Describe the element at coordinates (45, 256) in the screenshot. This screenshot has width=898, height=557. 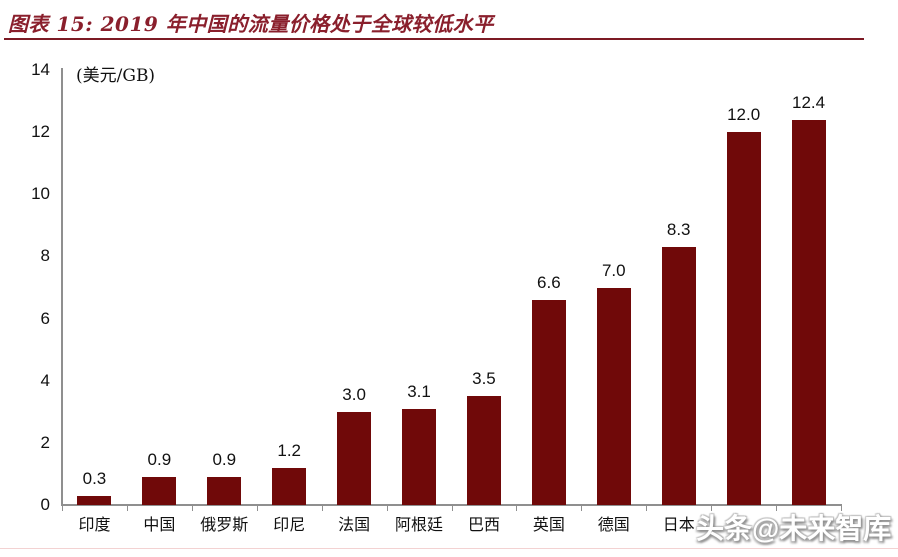
I see `y-axis-tick-label: 8` at that location.